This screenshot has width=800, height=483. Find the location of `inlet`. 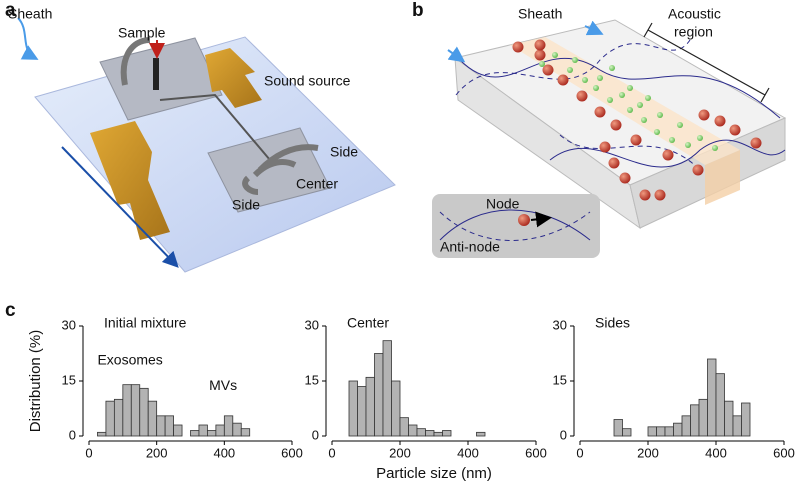

inlet is located at coordinates (156, 74).